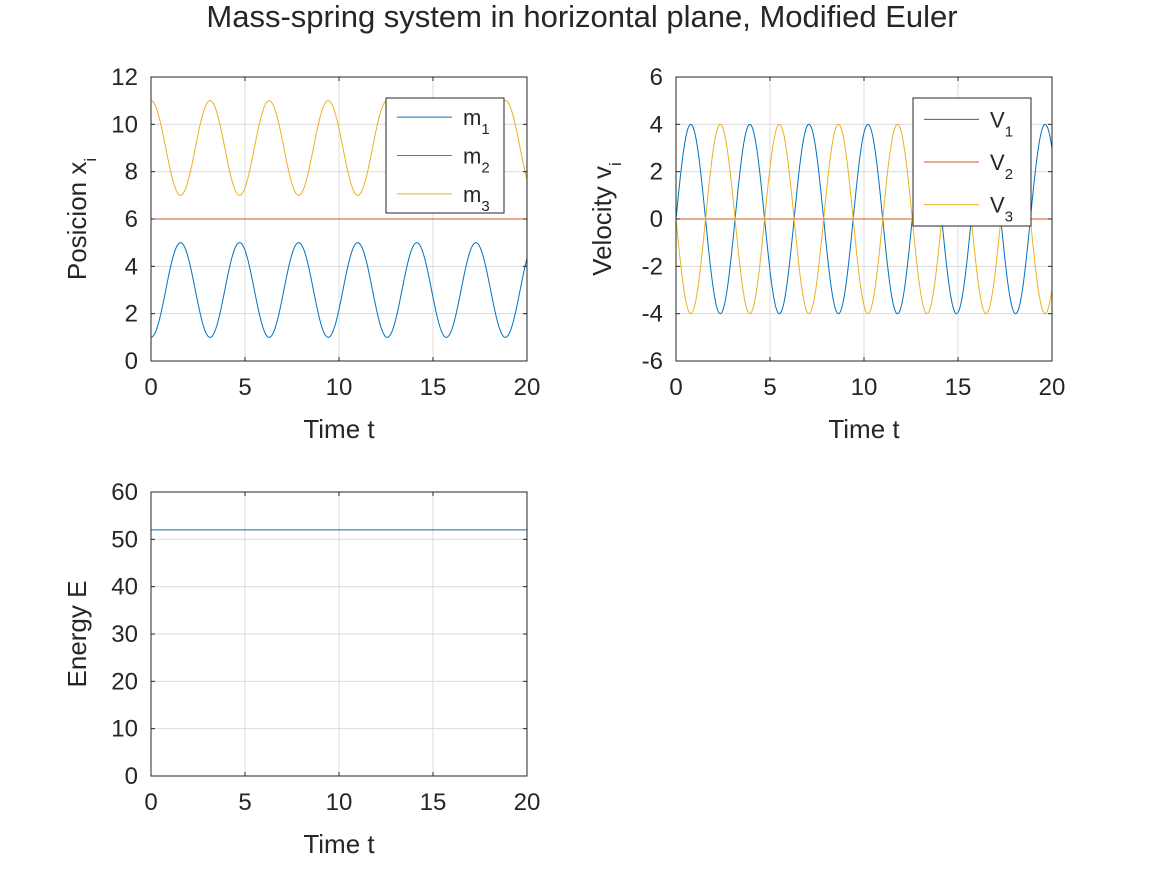 This screenshot has width=1163, height=872. I want to click on y-tick-label: 8, so click(131, 172).